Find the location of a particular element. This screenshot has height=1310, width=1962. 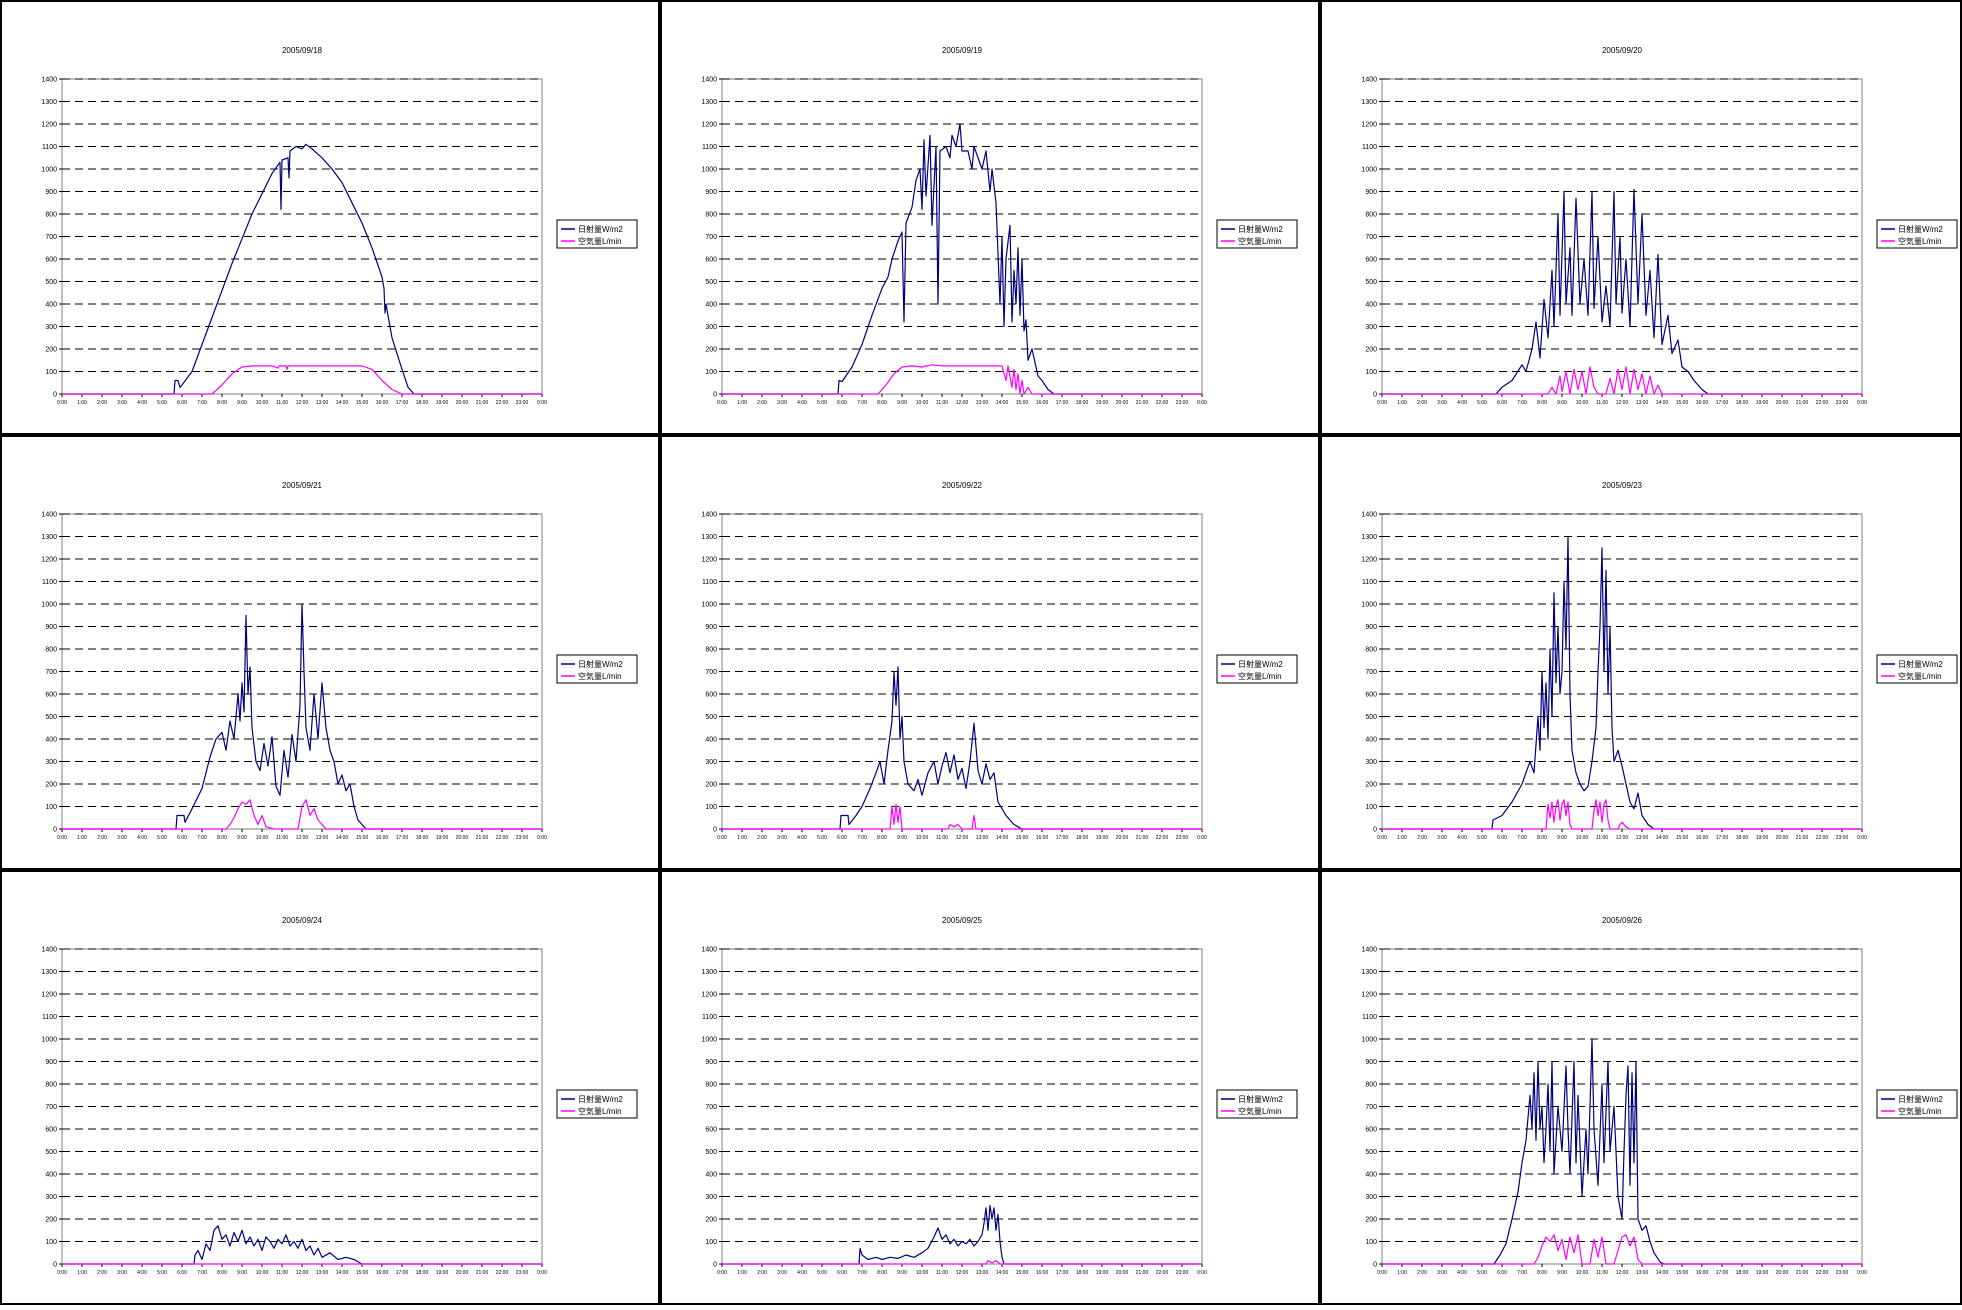

legend-label: 空気量L/min is located at coordinates (600, 241).